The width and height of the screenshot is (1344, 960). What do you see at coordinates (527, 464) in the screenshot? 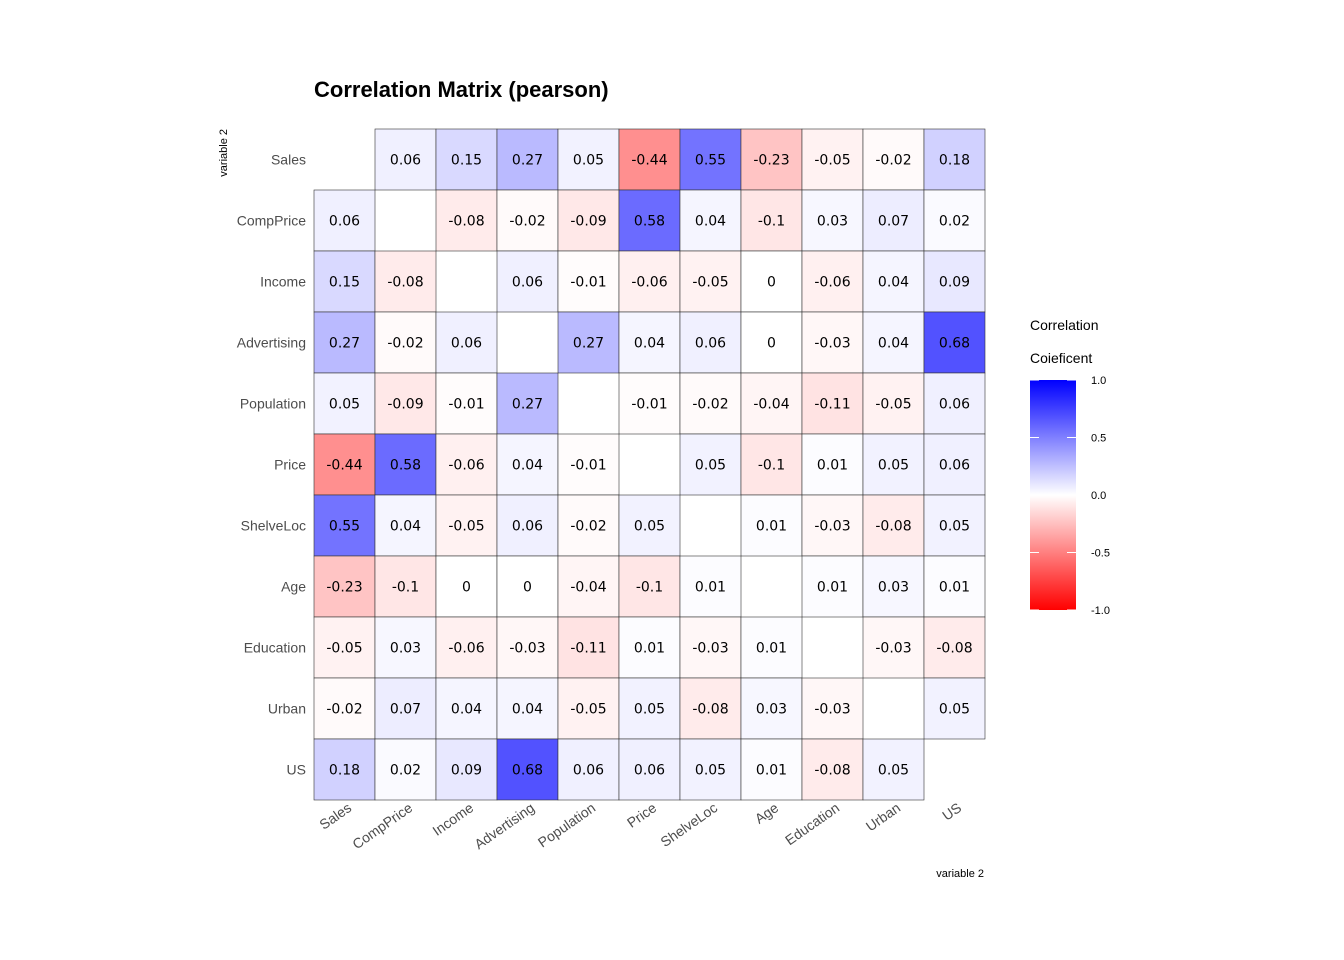
I see `cell-price-advertising` at bounding box center [527, 464].